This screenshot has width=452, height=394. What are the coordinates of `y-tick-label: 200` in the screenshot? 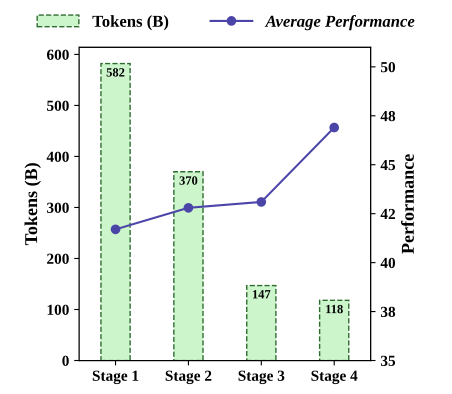 It's located at (58, 259).